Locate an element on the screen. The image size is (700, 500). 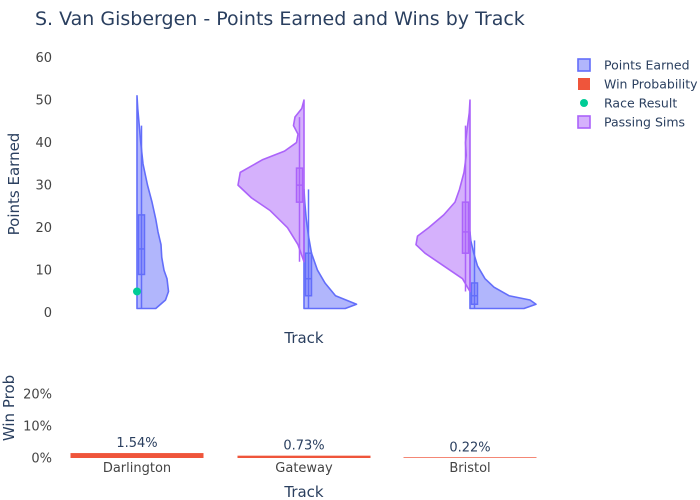
violin-y-tick-label: 60 is located at coordinates (43, 58).